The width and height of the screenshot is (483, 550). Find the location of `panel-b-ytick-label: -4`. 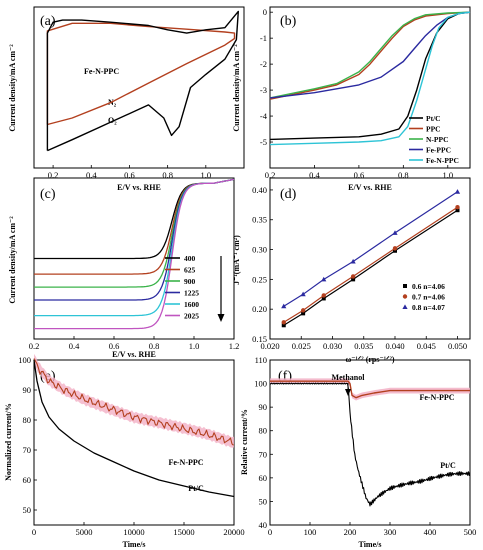

panel-b-ytick-label: -4 is located at coordinates (264, 116).